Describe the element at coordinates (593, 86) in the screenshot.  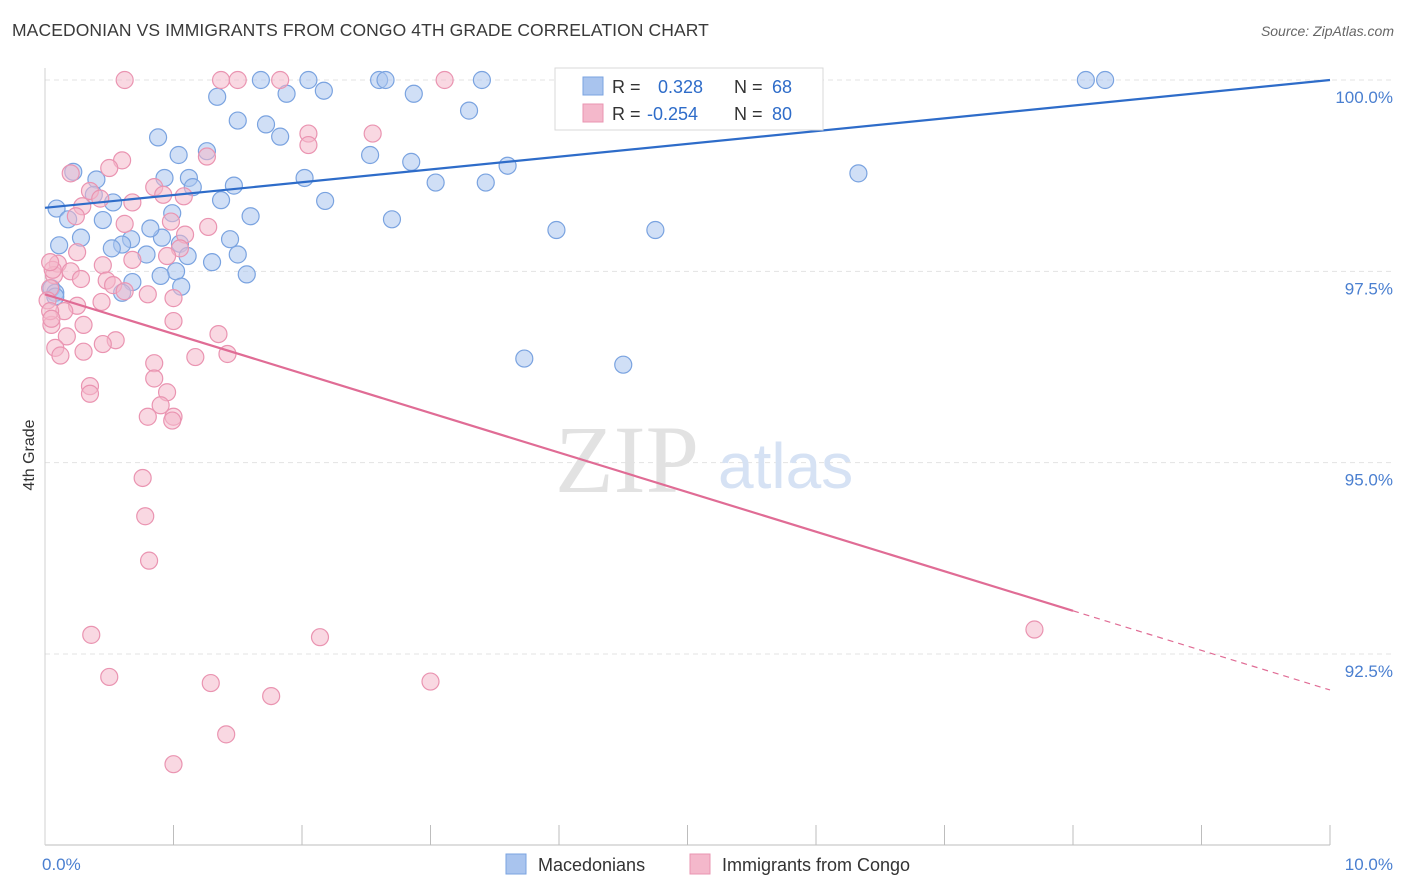
I see `legend-swatch-blue` at that location.